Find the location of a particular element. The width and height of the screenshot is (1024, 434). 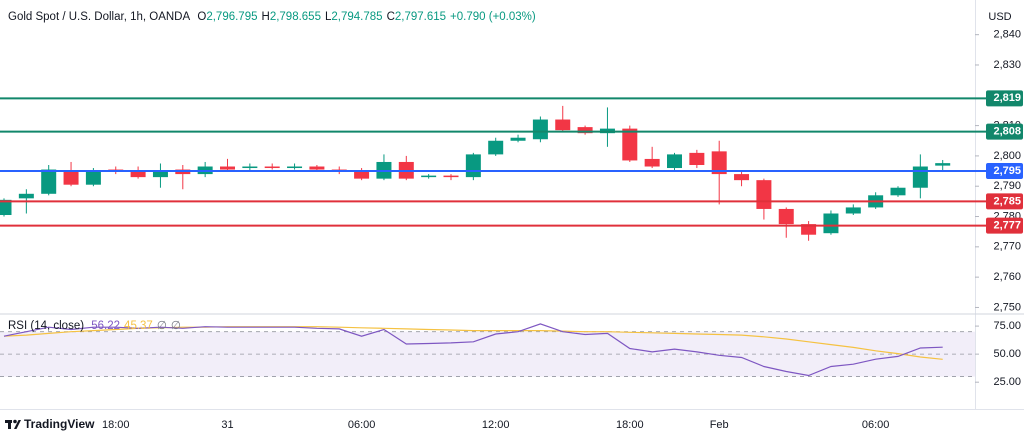

rsi-y-tick-label: 25.00 is located at coordinates (1007, 382).